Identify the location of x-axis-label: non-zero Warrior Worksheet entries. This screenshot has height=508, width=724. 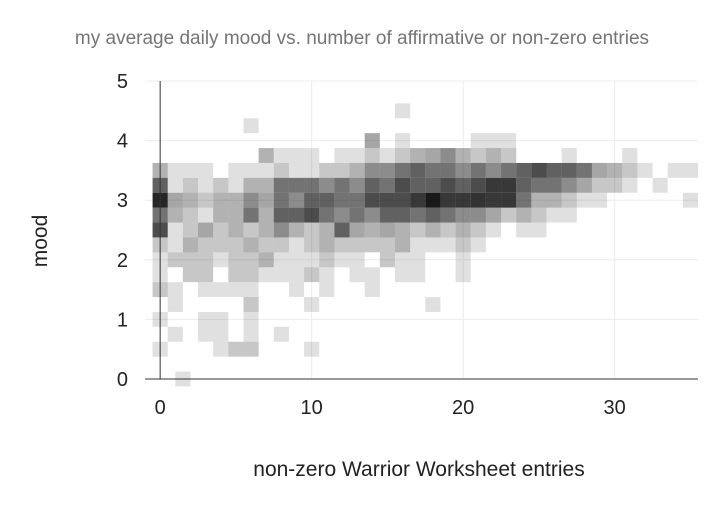
(418, 469).